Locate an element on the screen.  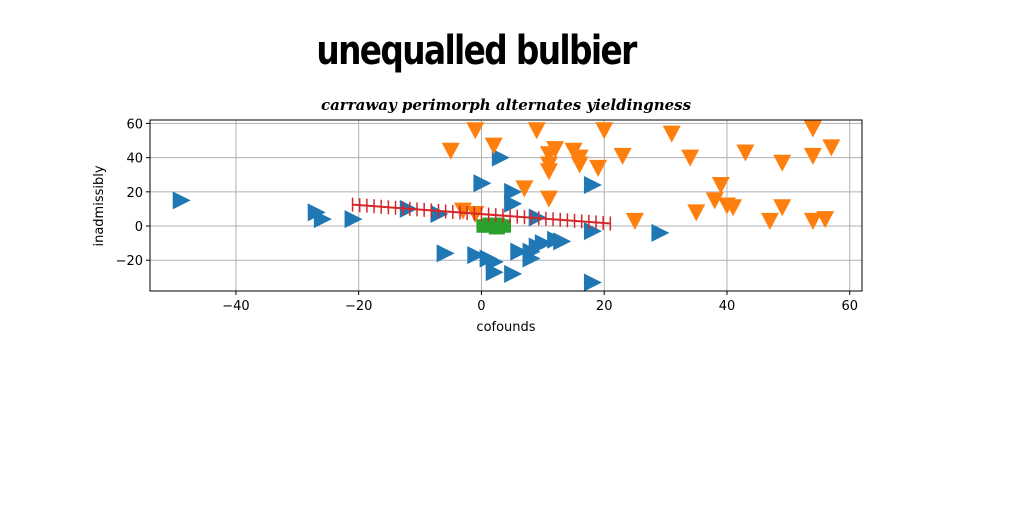
x-tick-label: −20 is located at coordinates (358, 306).